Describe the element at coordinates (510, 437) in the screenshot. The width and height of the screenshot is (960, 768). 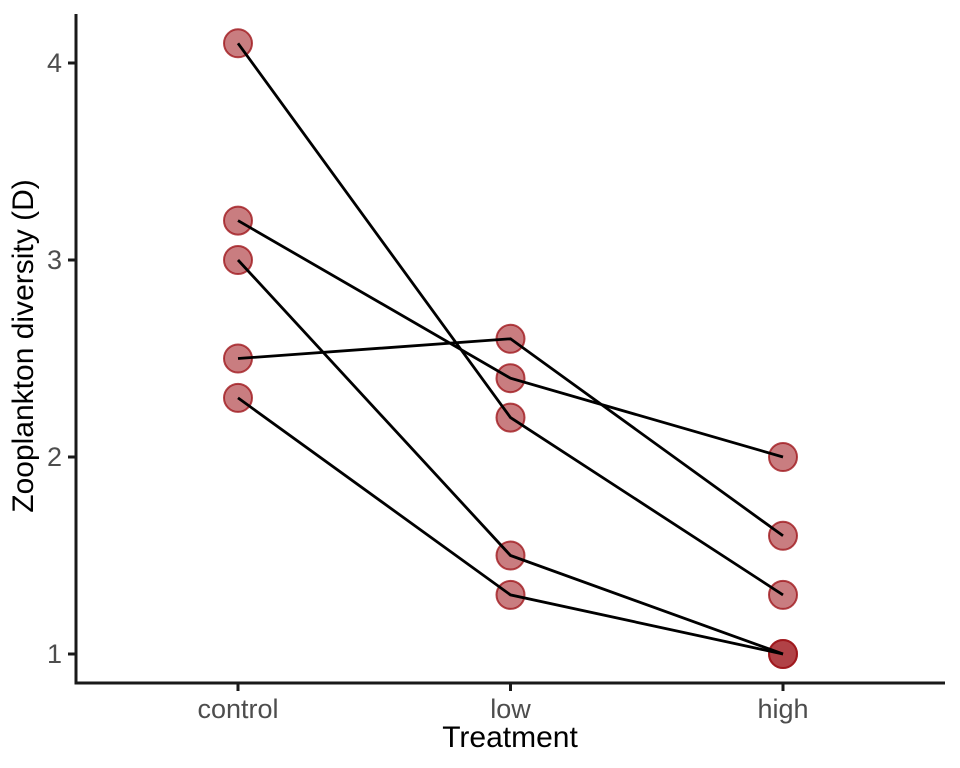
I see `series-line` at that location.